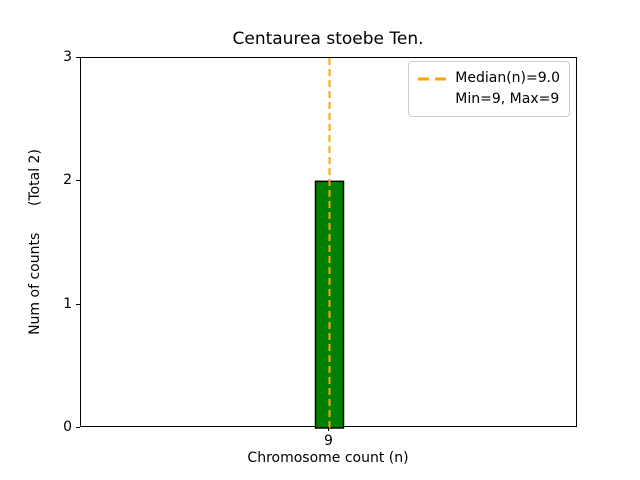 This screenshot has height=480, width=640. What do you see at coordinates (328, 441) in the screenshot?
I see `x-tick-label: 9` at bounding box center [328, 441].